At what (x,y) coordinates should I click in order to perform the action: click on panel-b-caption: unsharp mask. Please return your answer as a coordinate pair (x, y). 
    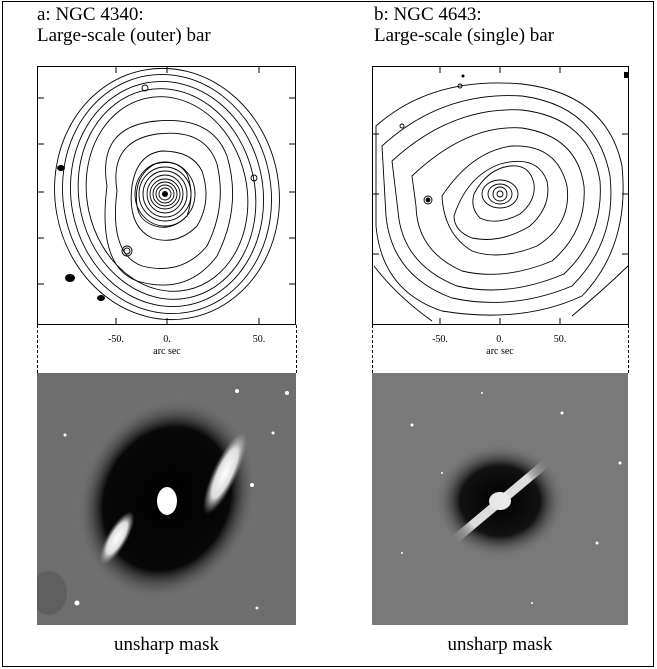
    Looking at the image, I should click on (500, 644).